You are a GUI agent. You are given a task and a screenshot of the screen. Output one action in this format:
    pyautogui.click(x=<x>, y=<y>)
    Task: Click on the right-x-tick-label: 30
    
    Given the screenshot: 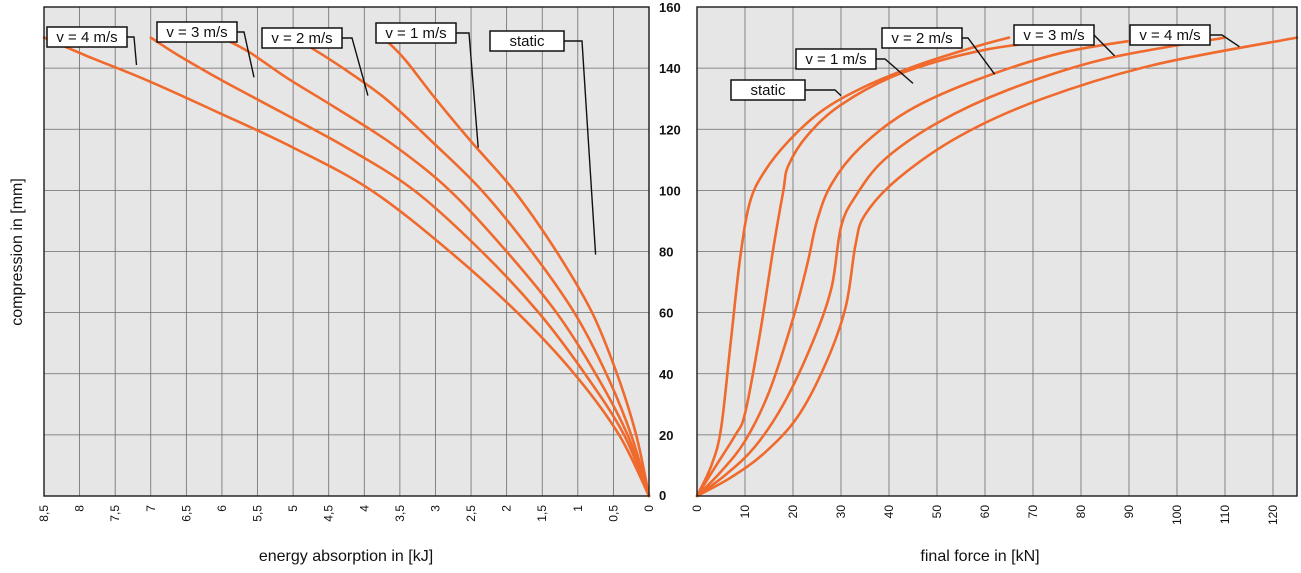 What is the action you would take?
    pyautogui.click(x=841, y=512)
    